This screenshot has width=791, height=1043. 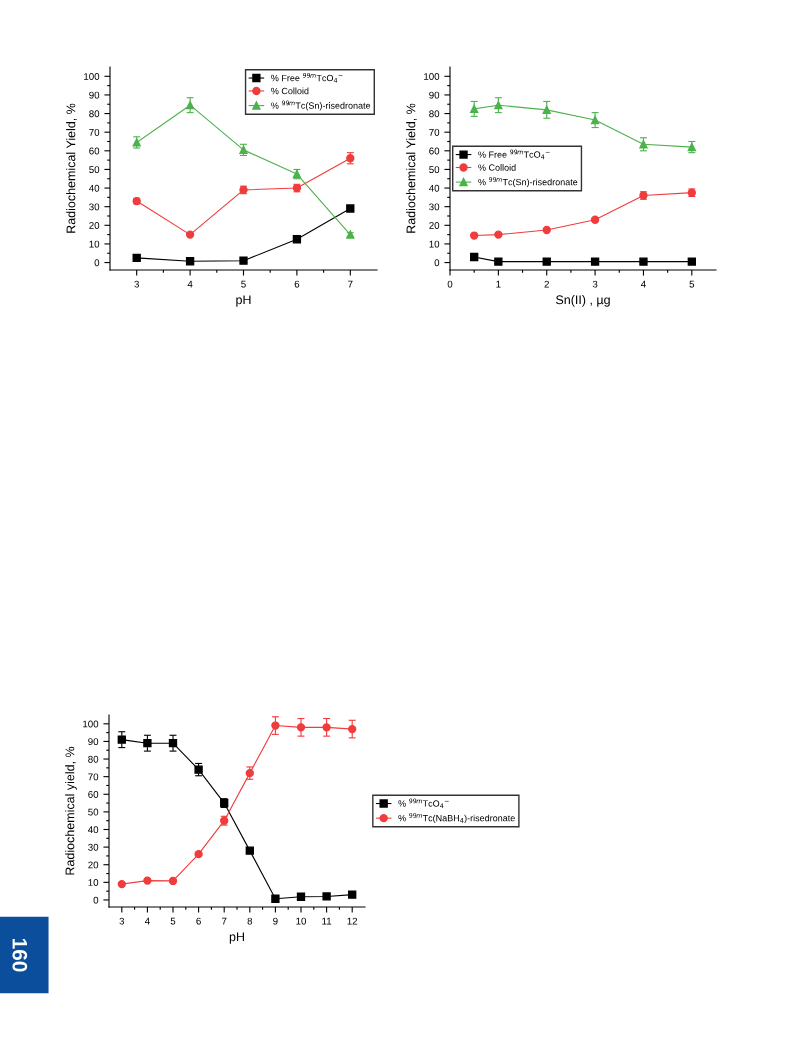 I want to click on x-tick-label: 7, so click(x=350, y=284).